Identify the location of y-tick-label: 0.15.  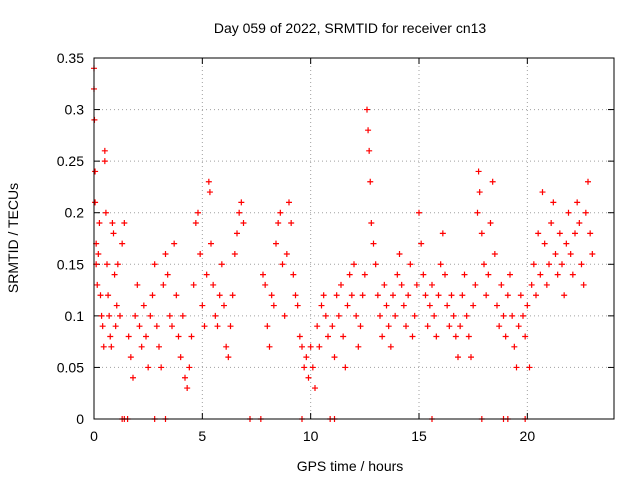
(70, 264).